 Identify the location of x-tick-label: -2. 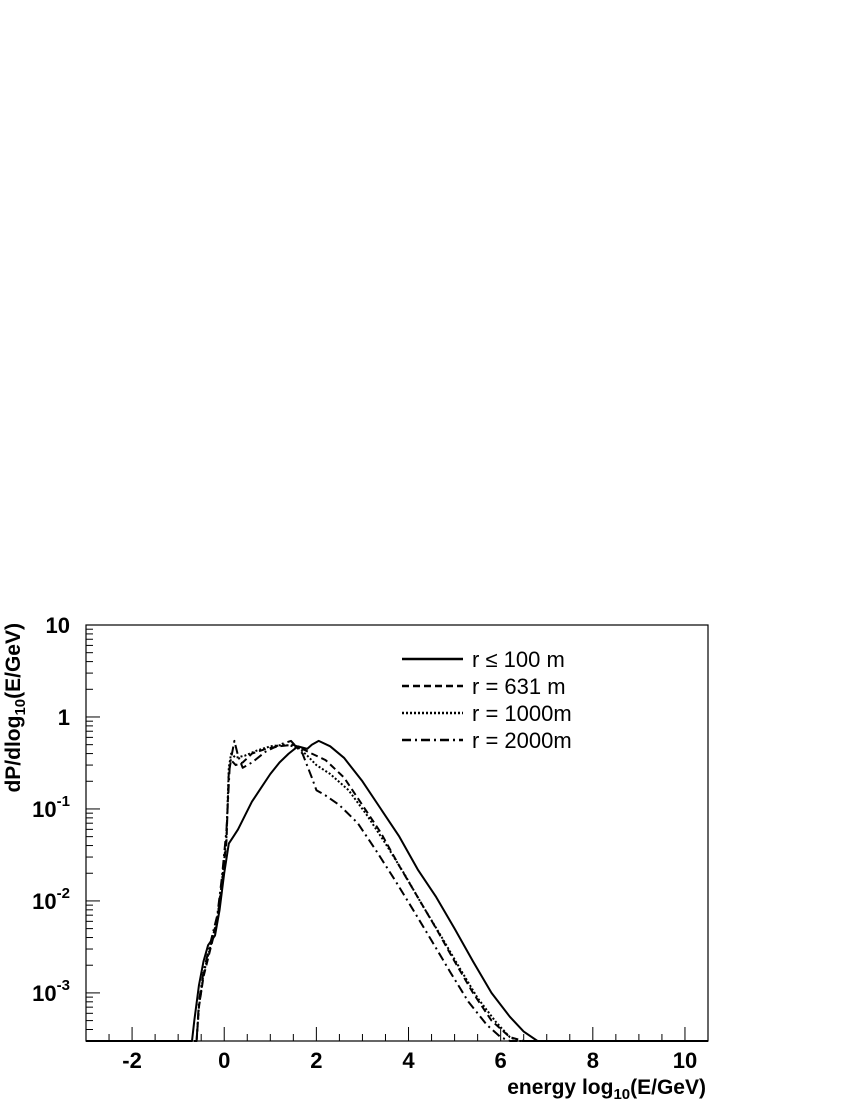
(132, 1060).